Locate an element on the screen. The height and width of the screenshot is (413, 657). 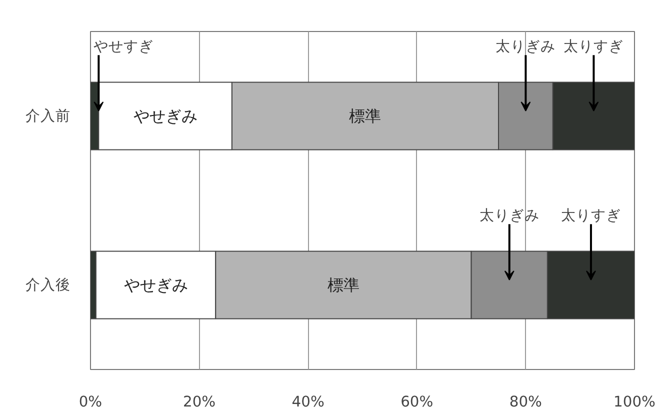
text: 標準 is located at coordinates (343, 285).